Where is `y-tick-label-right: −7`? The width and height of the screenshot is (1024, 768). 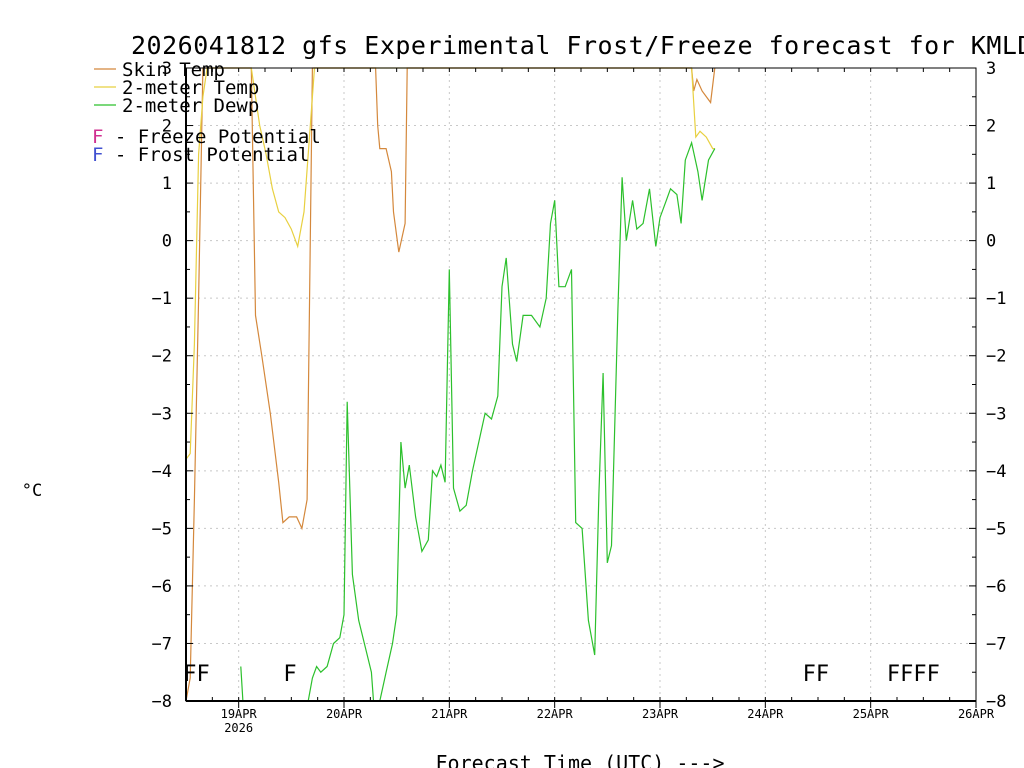 y-tick-label-right: −7 is located at coordinates (996, 644).